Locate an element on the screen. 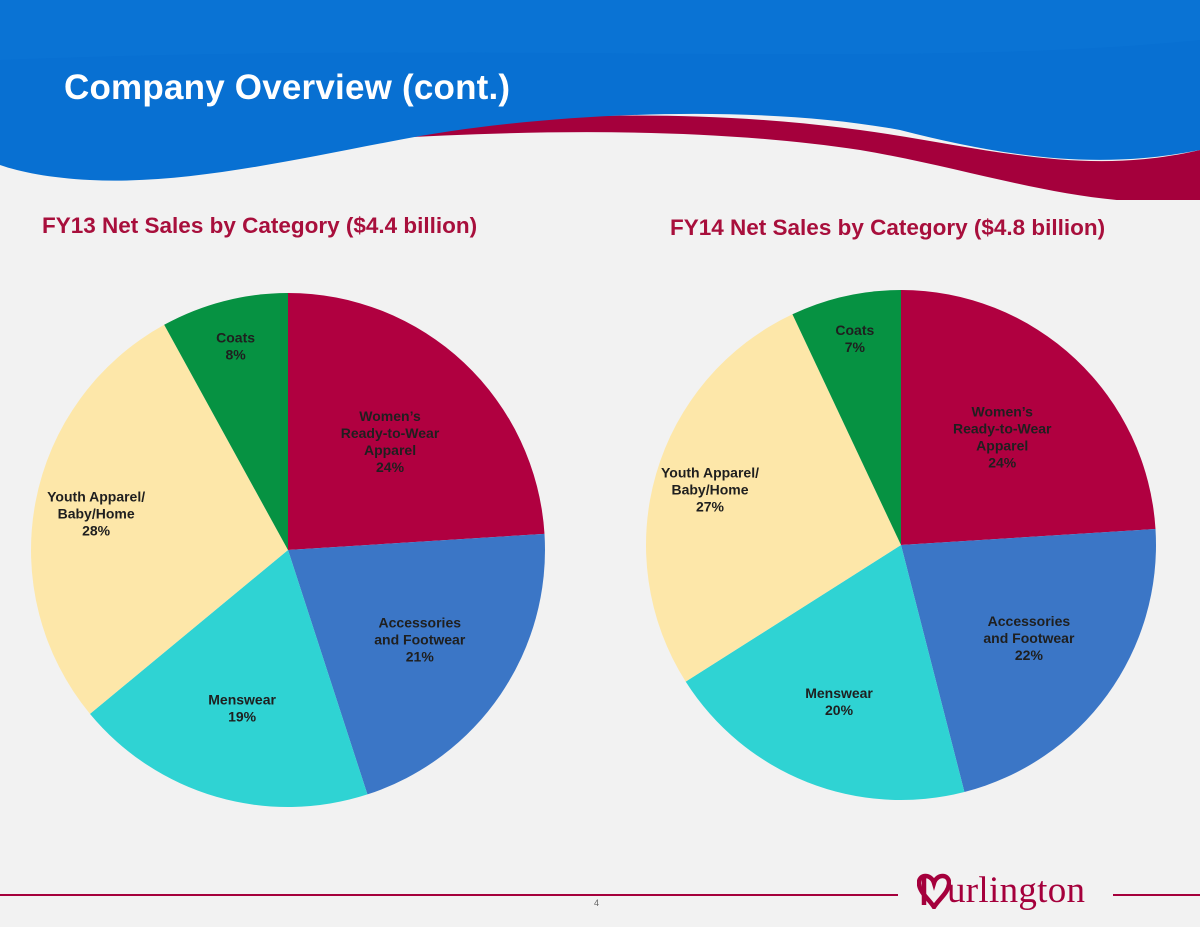 The height and width of the screenshot is (927, 1200). slice-label-accessories-and-footwear: Accessories and Footwear 21% is located at coordinates (420, 640).